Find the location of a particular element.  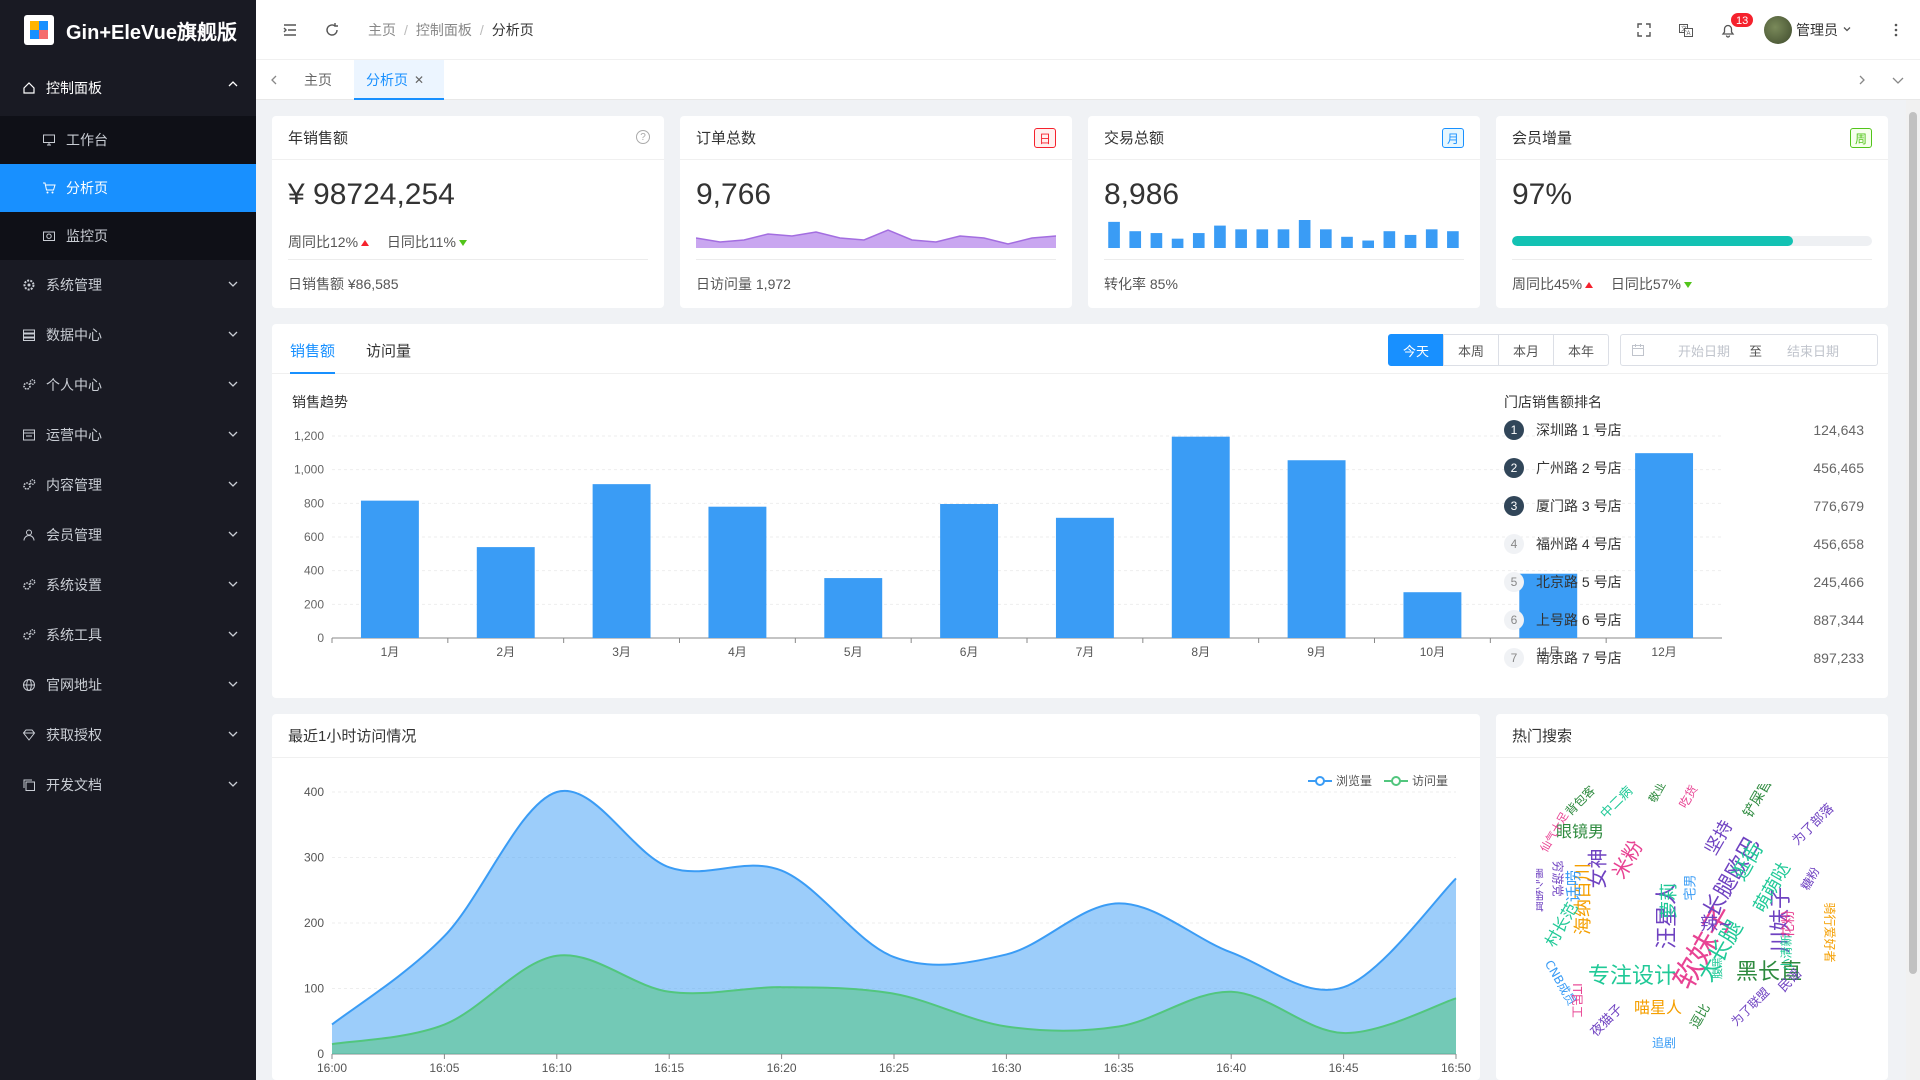

sidebar-subitem-1: 分析页 is located at coordinates (128, 188).